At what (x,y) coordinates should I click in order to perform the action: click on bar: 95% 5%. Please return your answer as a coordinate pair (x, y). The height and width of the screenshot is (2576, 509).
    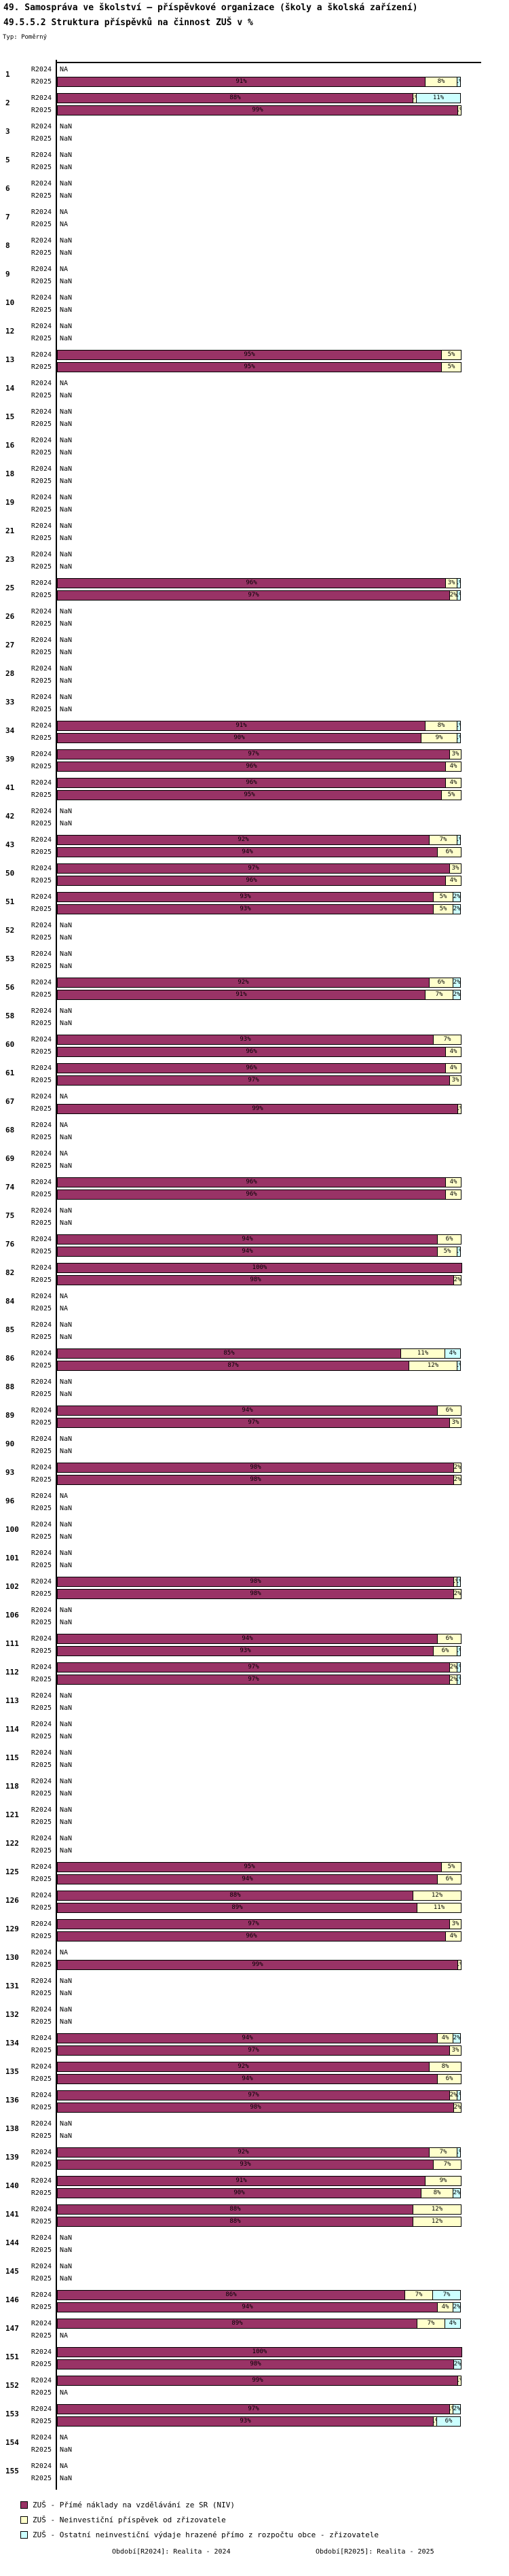
    Looking at the image, I should click on (259, 1867).